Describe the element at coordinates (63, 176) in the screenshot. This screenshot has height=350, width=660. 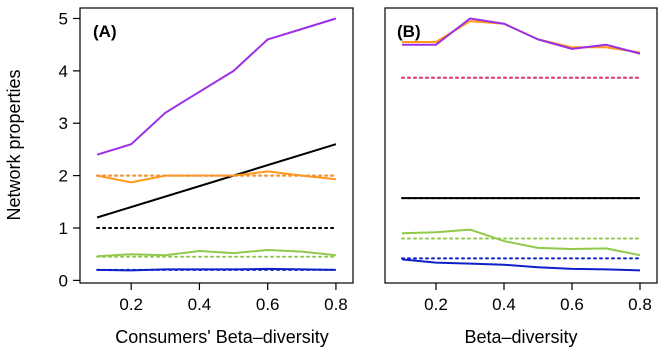
I see `panel-a-y-tick-label-2: 2` at that location.